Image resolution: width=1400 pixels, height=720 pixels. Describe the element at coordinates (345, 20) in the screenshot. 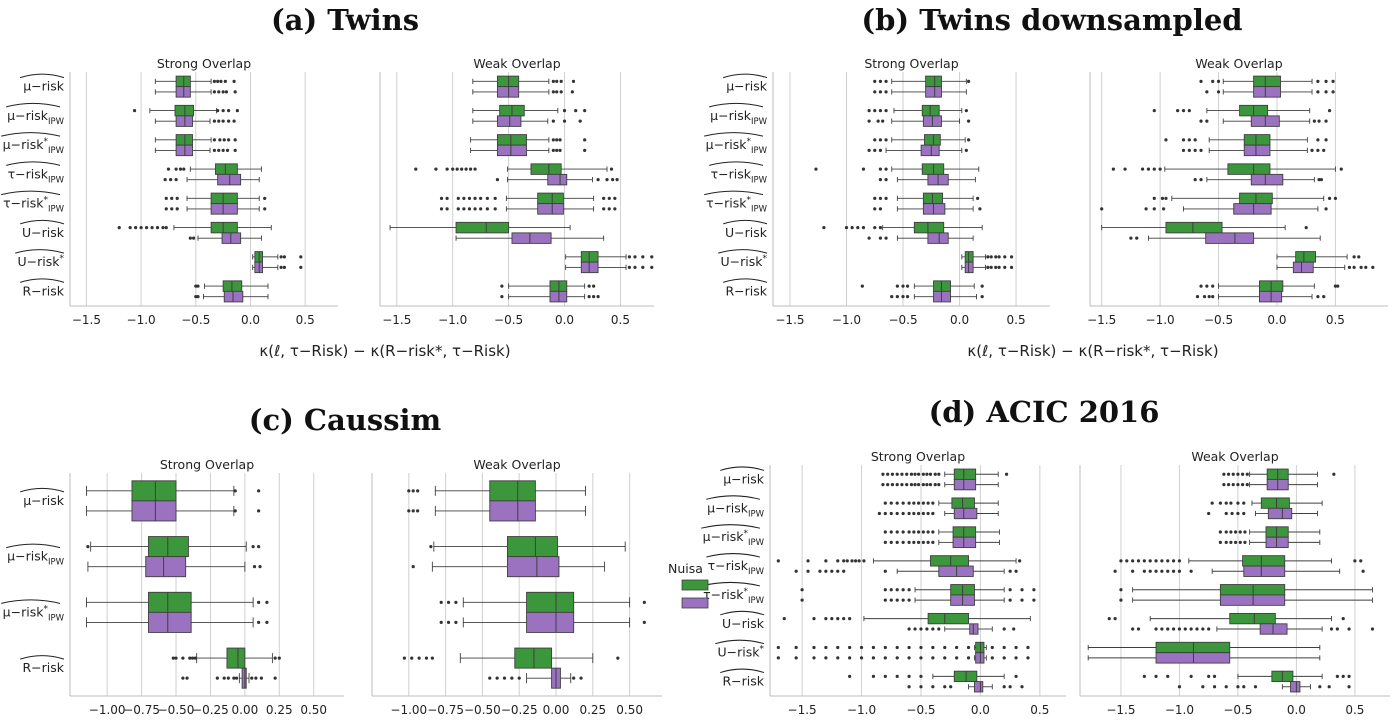

I see `panel-title: (a) Twins` at that location.